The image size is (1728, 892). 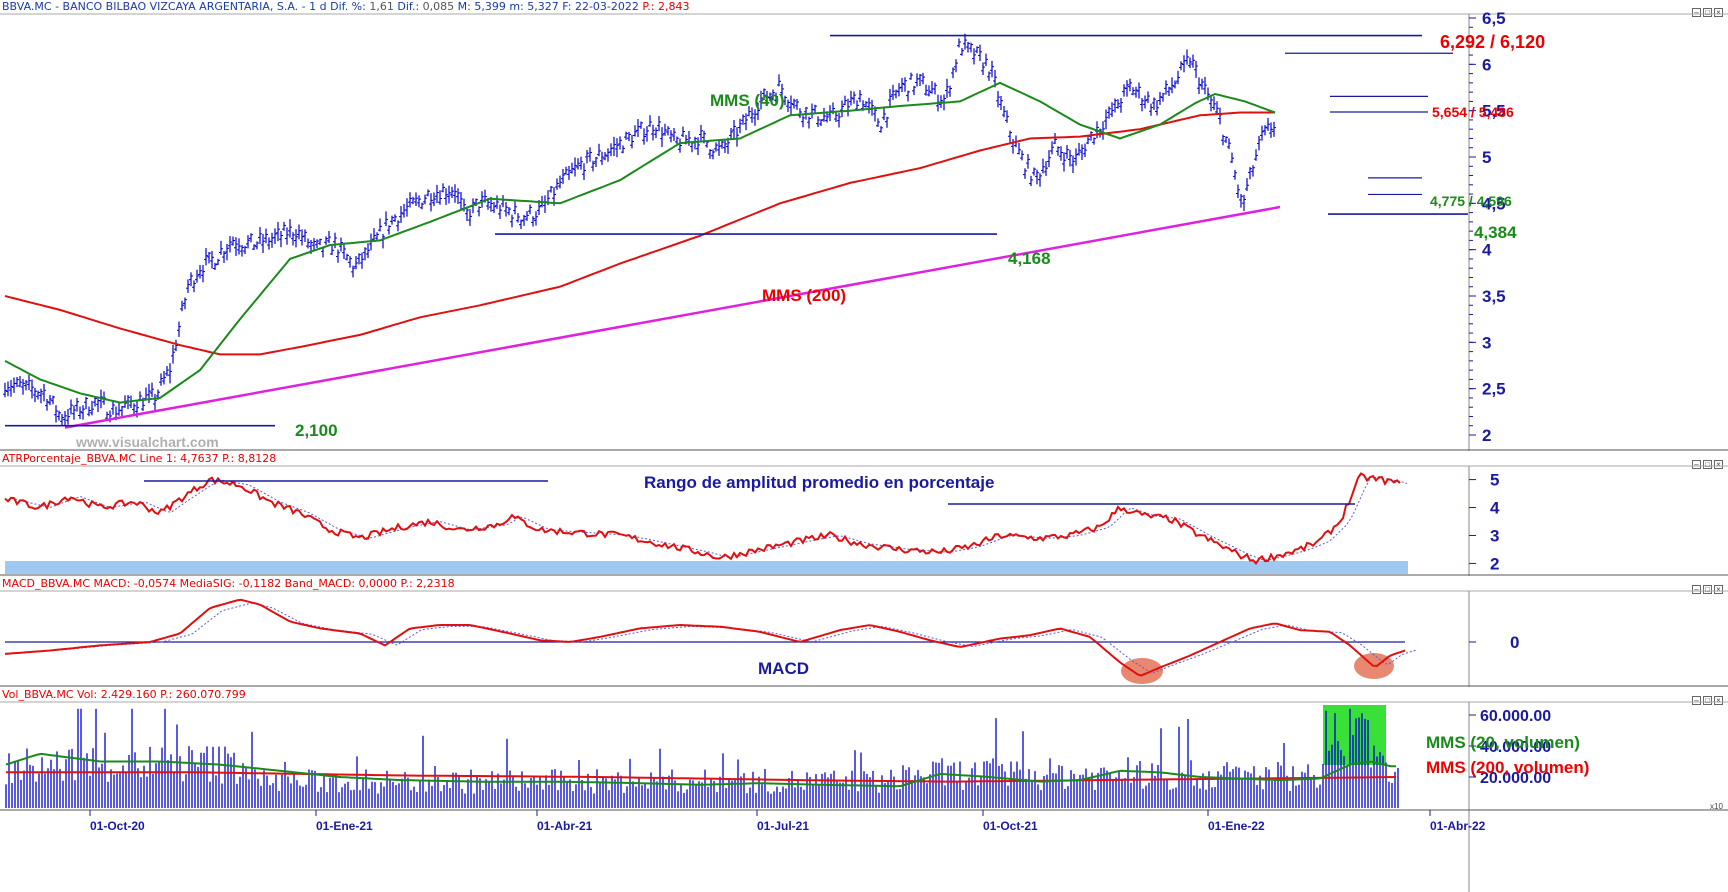 What do you see at coordinates (1486, 435) in the screenshot?
I see `price-tick-label: 2` at bounding box center [1486, 435].